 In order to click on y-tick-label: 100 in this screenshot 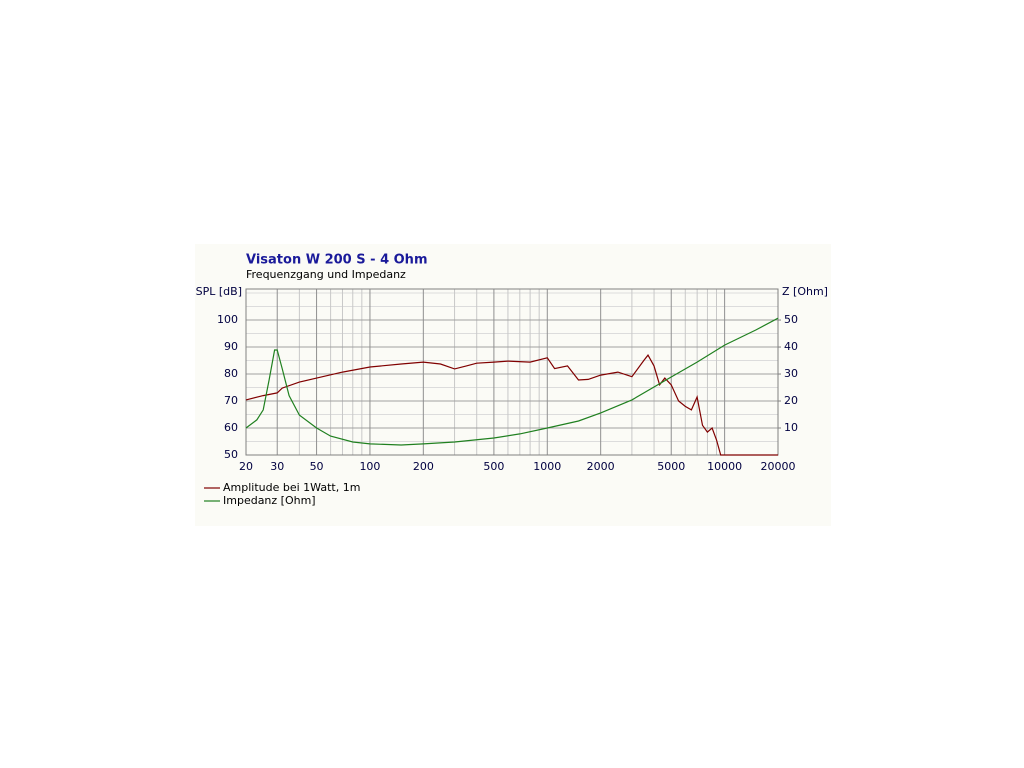, I will do `click(227, 319)`.